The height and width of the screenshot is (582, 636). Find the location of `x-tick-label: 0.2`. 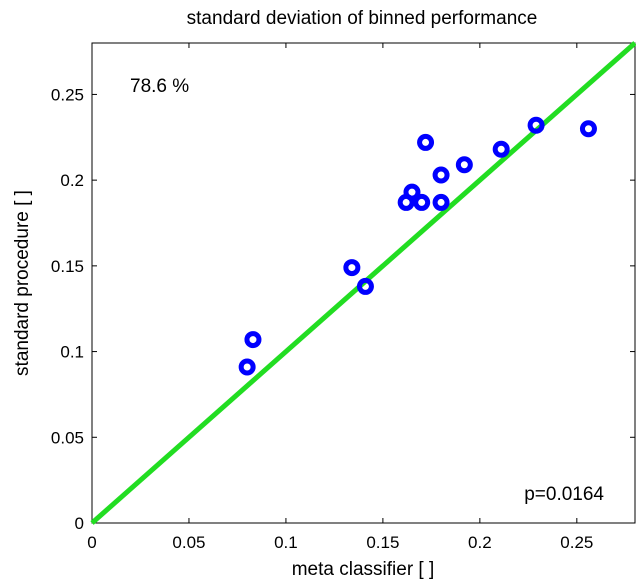

x-tick-label: 0.2 is located at coordinates (480, 542).